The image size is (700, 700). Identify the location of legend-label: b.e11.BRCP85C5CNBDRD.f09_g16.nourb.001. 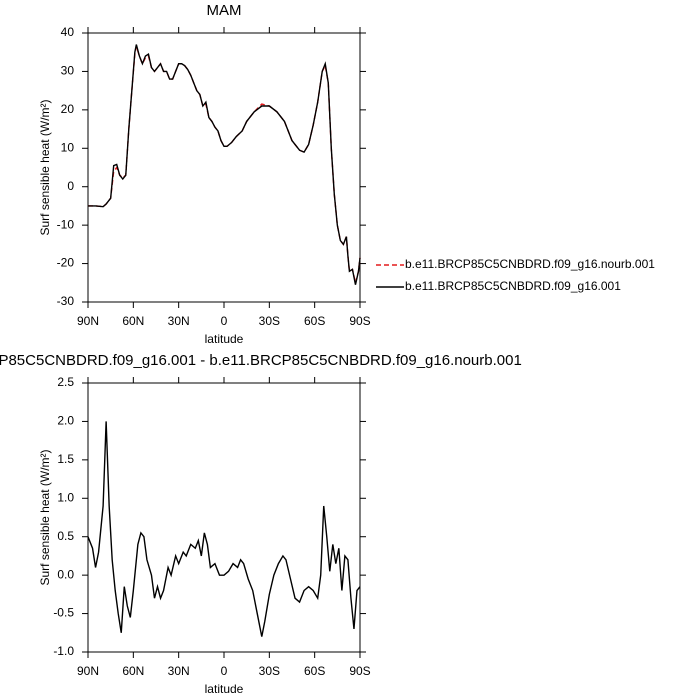
(530, 264).